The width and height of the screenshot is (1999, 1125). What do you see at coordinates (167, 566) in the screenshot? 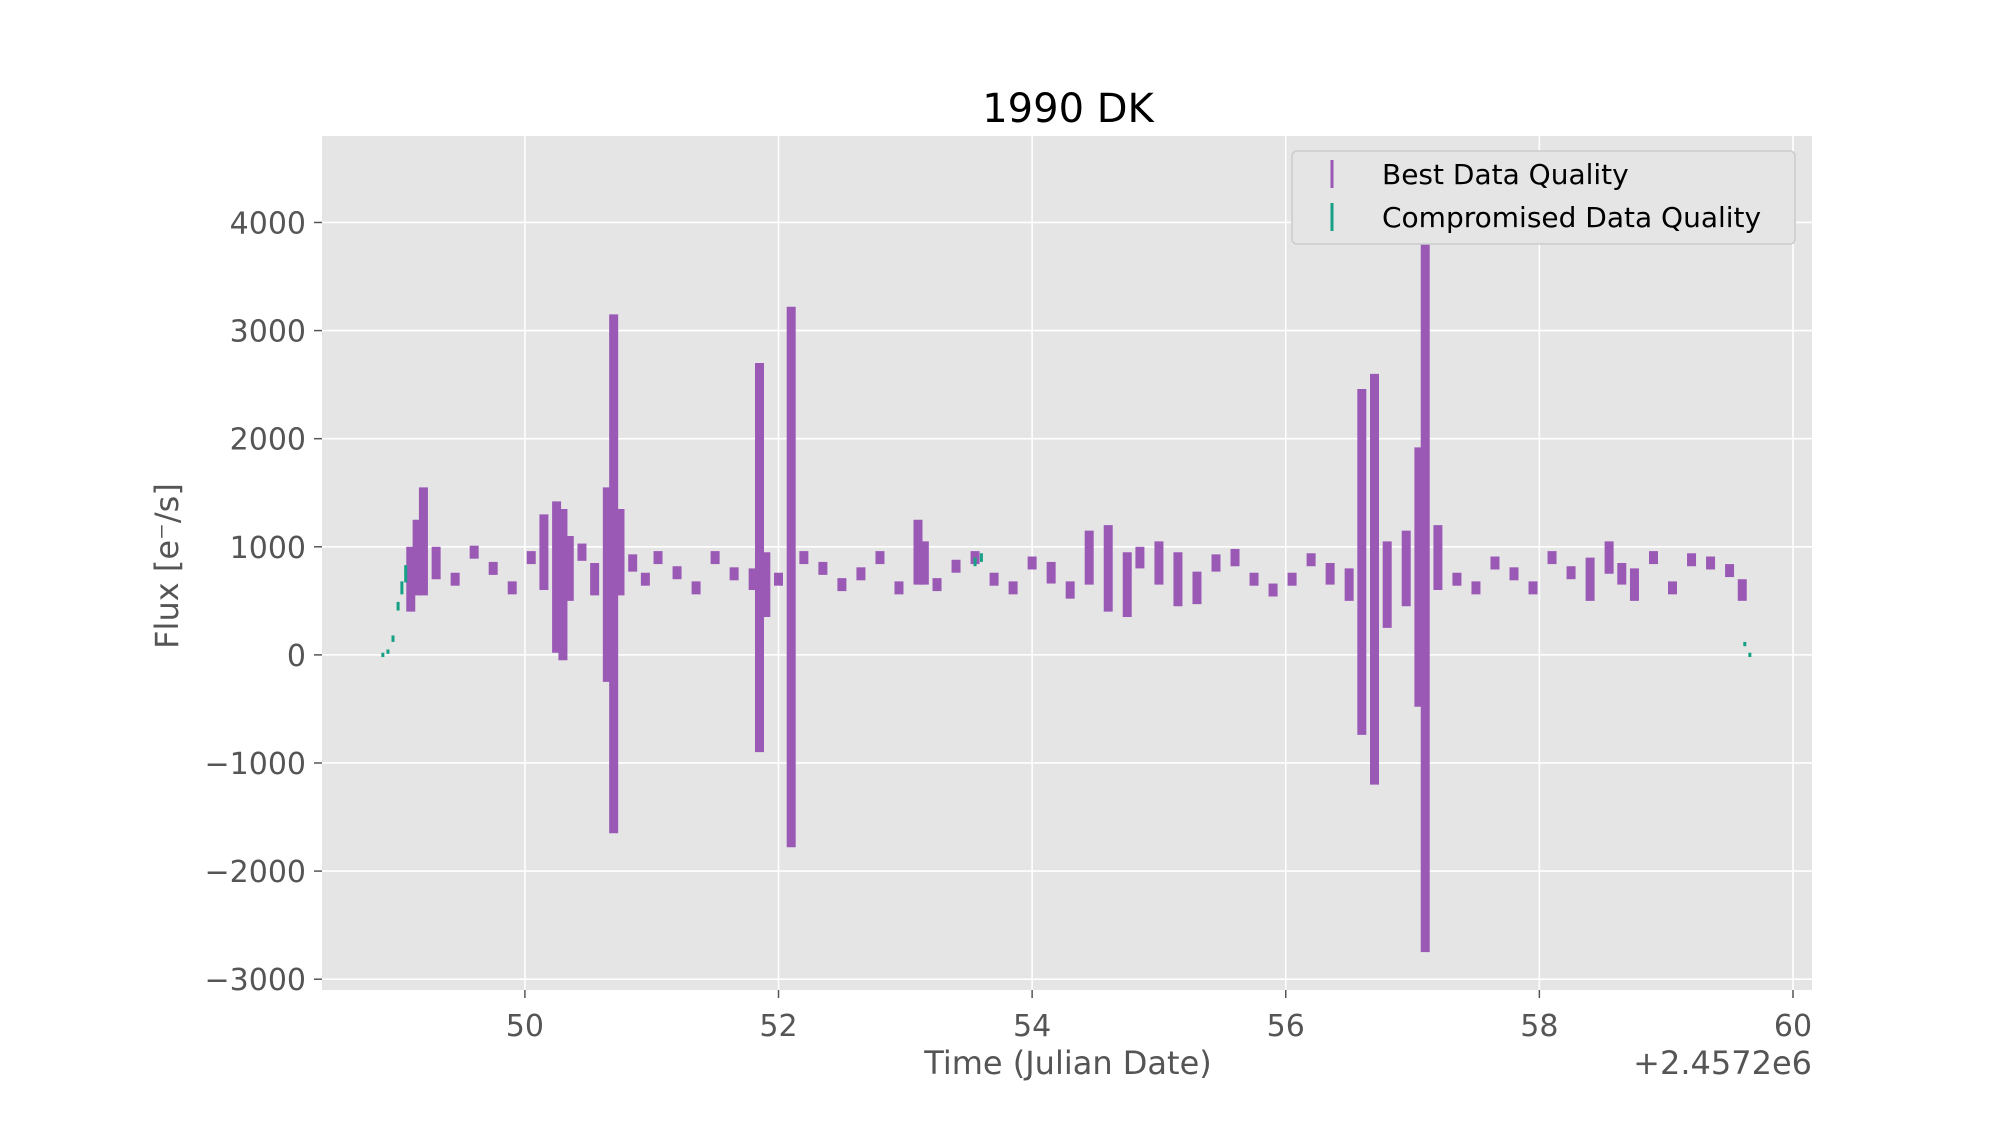
I see `y-axis-label: Flux [e⁻/s]` at bounding box center [167, 566].